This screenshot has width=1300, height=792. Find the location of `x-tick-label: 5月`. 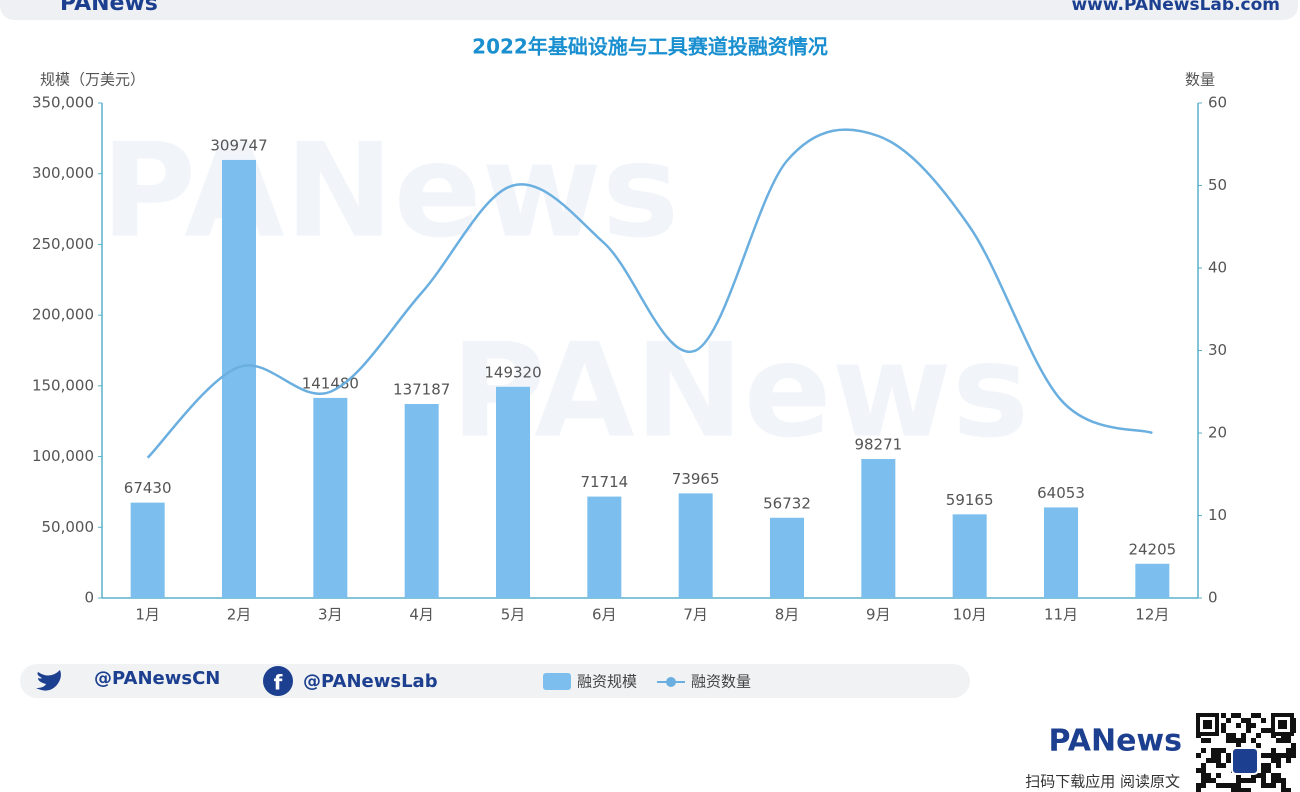

x-tick-label: 5月 is located at coordinates (513, 615).